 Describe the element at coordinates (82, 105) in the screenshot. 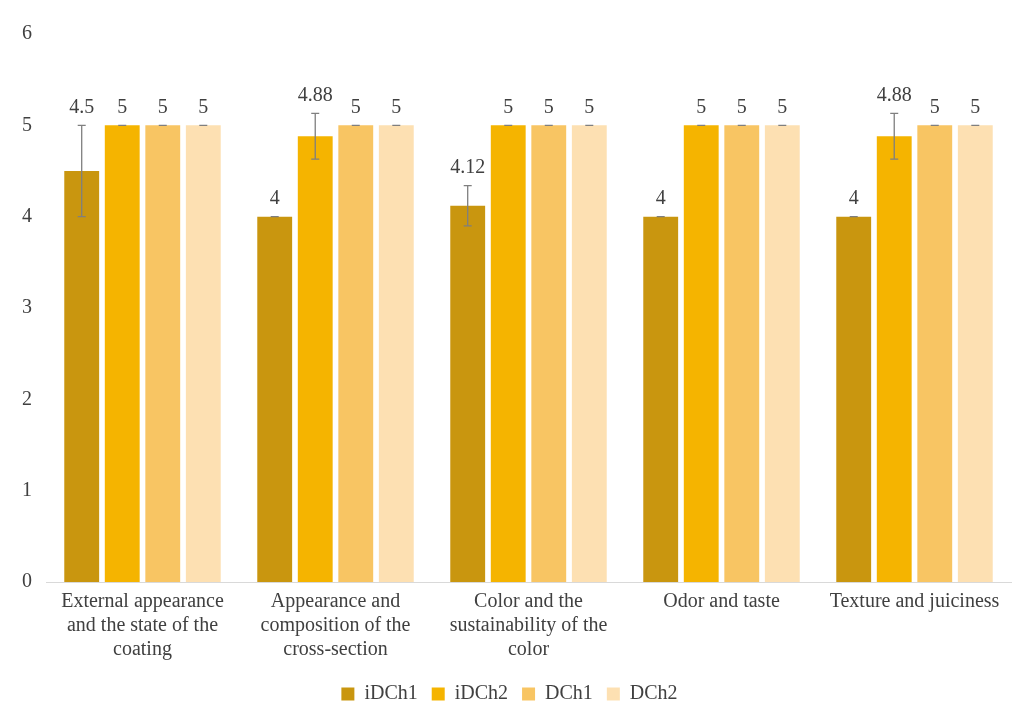

I see `data-label: 4.5` at that location.